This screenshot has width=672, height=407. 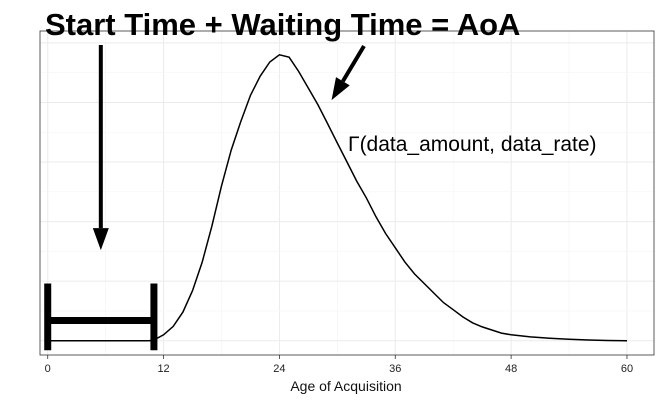 I want to click on x-tick-label: 36, so click(x=395, y=369).